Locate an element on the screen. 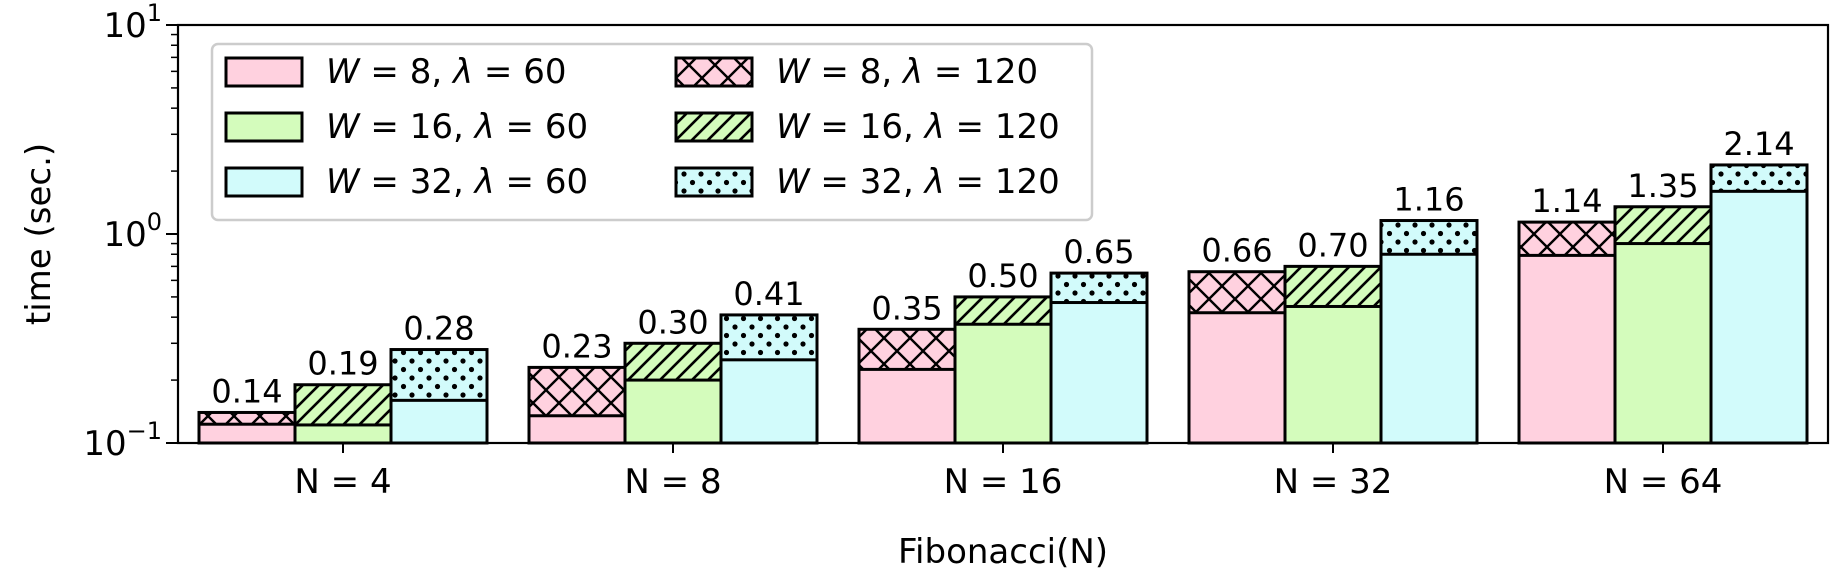 The height and width of the screenshot is (581, 1837). x-tick-label: N = 32 is located at coordinates (1333, 482).